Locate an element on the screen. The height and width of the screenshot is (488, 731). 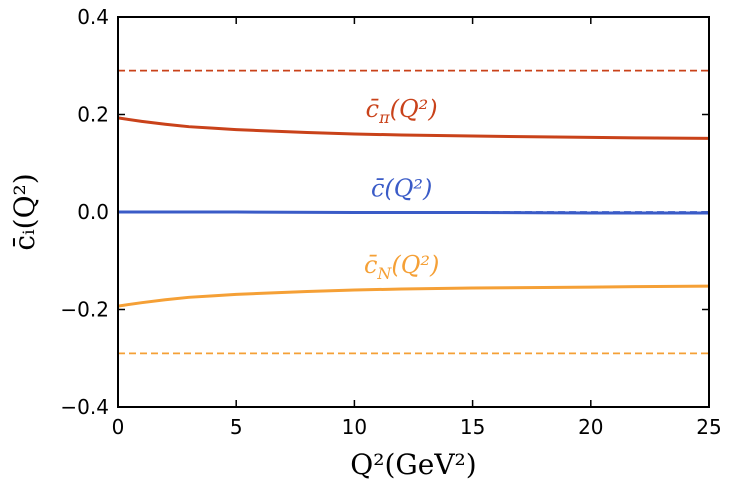
y-axis-title: c̄ᵢ(Q²) is located at coordinates (24, 211).